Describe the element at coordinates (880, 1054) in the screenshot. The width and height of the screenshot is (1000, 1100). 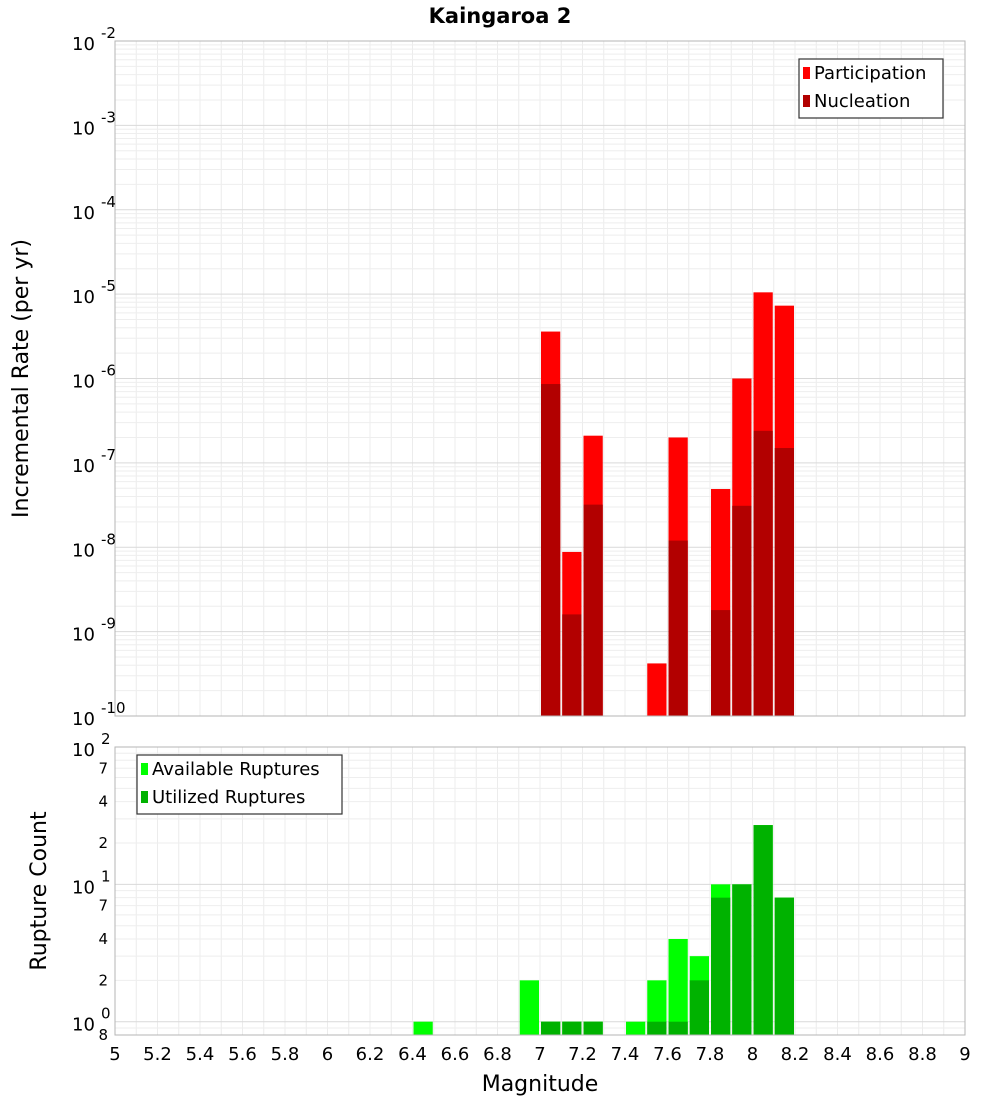
I see `x-tick-label: 8.6` at that location.